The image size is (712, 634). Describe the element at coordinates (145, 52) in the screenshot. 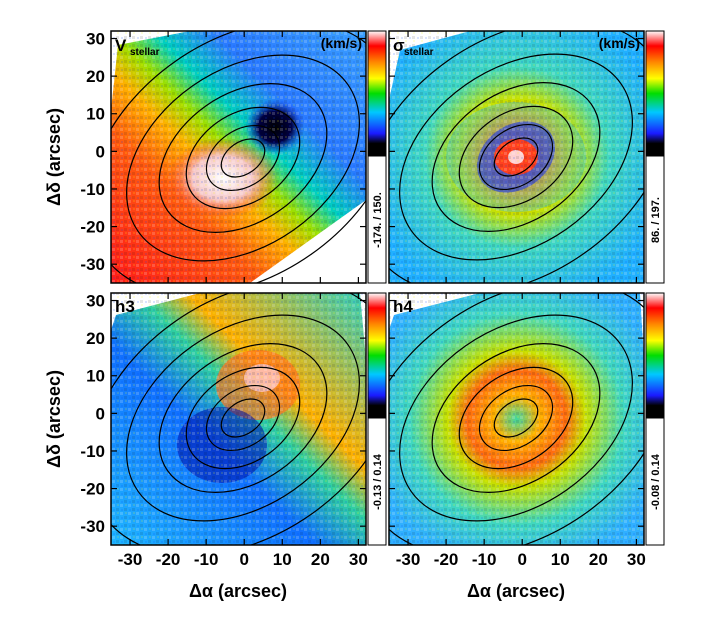

I see `velocity-panel-sublabel: stellar` at that location.